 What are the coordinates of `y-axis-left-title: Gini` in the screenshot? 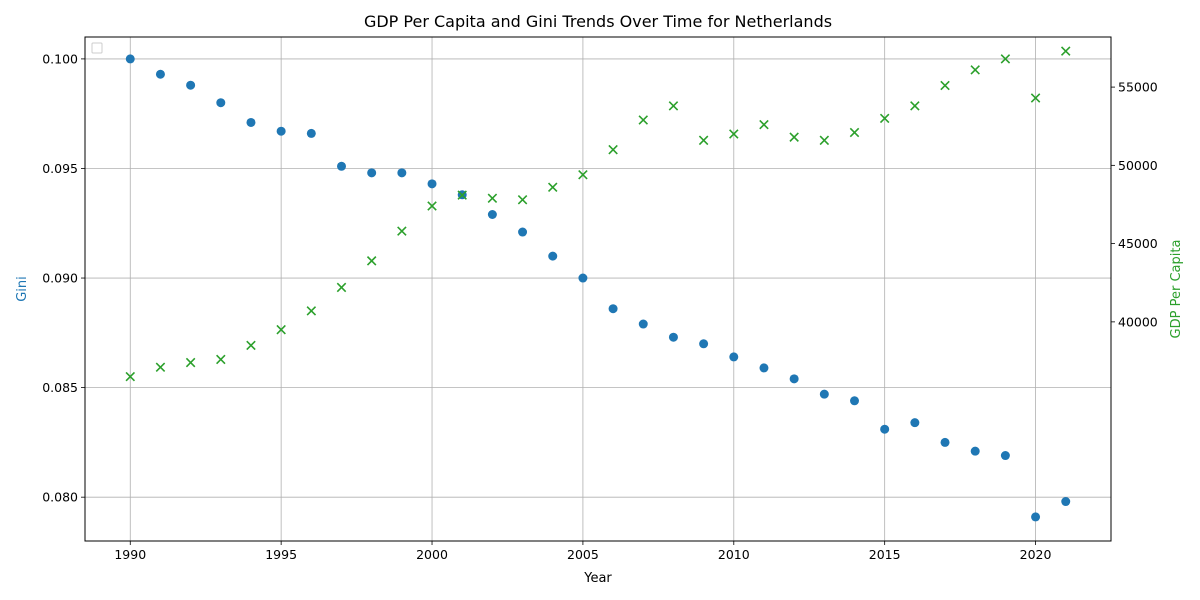 It's located at (22, 289).